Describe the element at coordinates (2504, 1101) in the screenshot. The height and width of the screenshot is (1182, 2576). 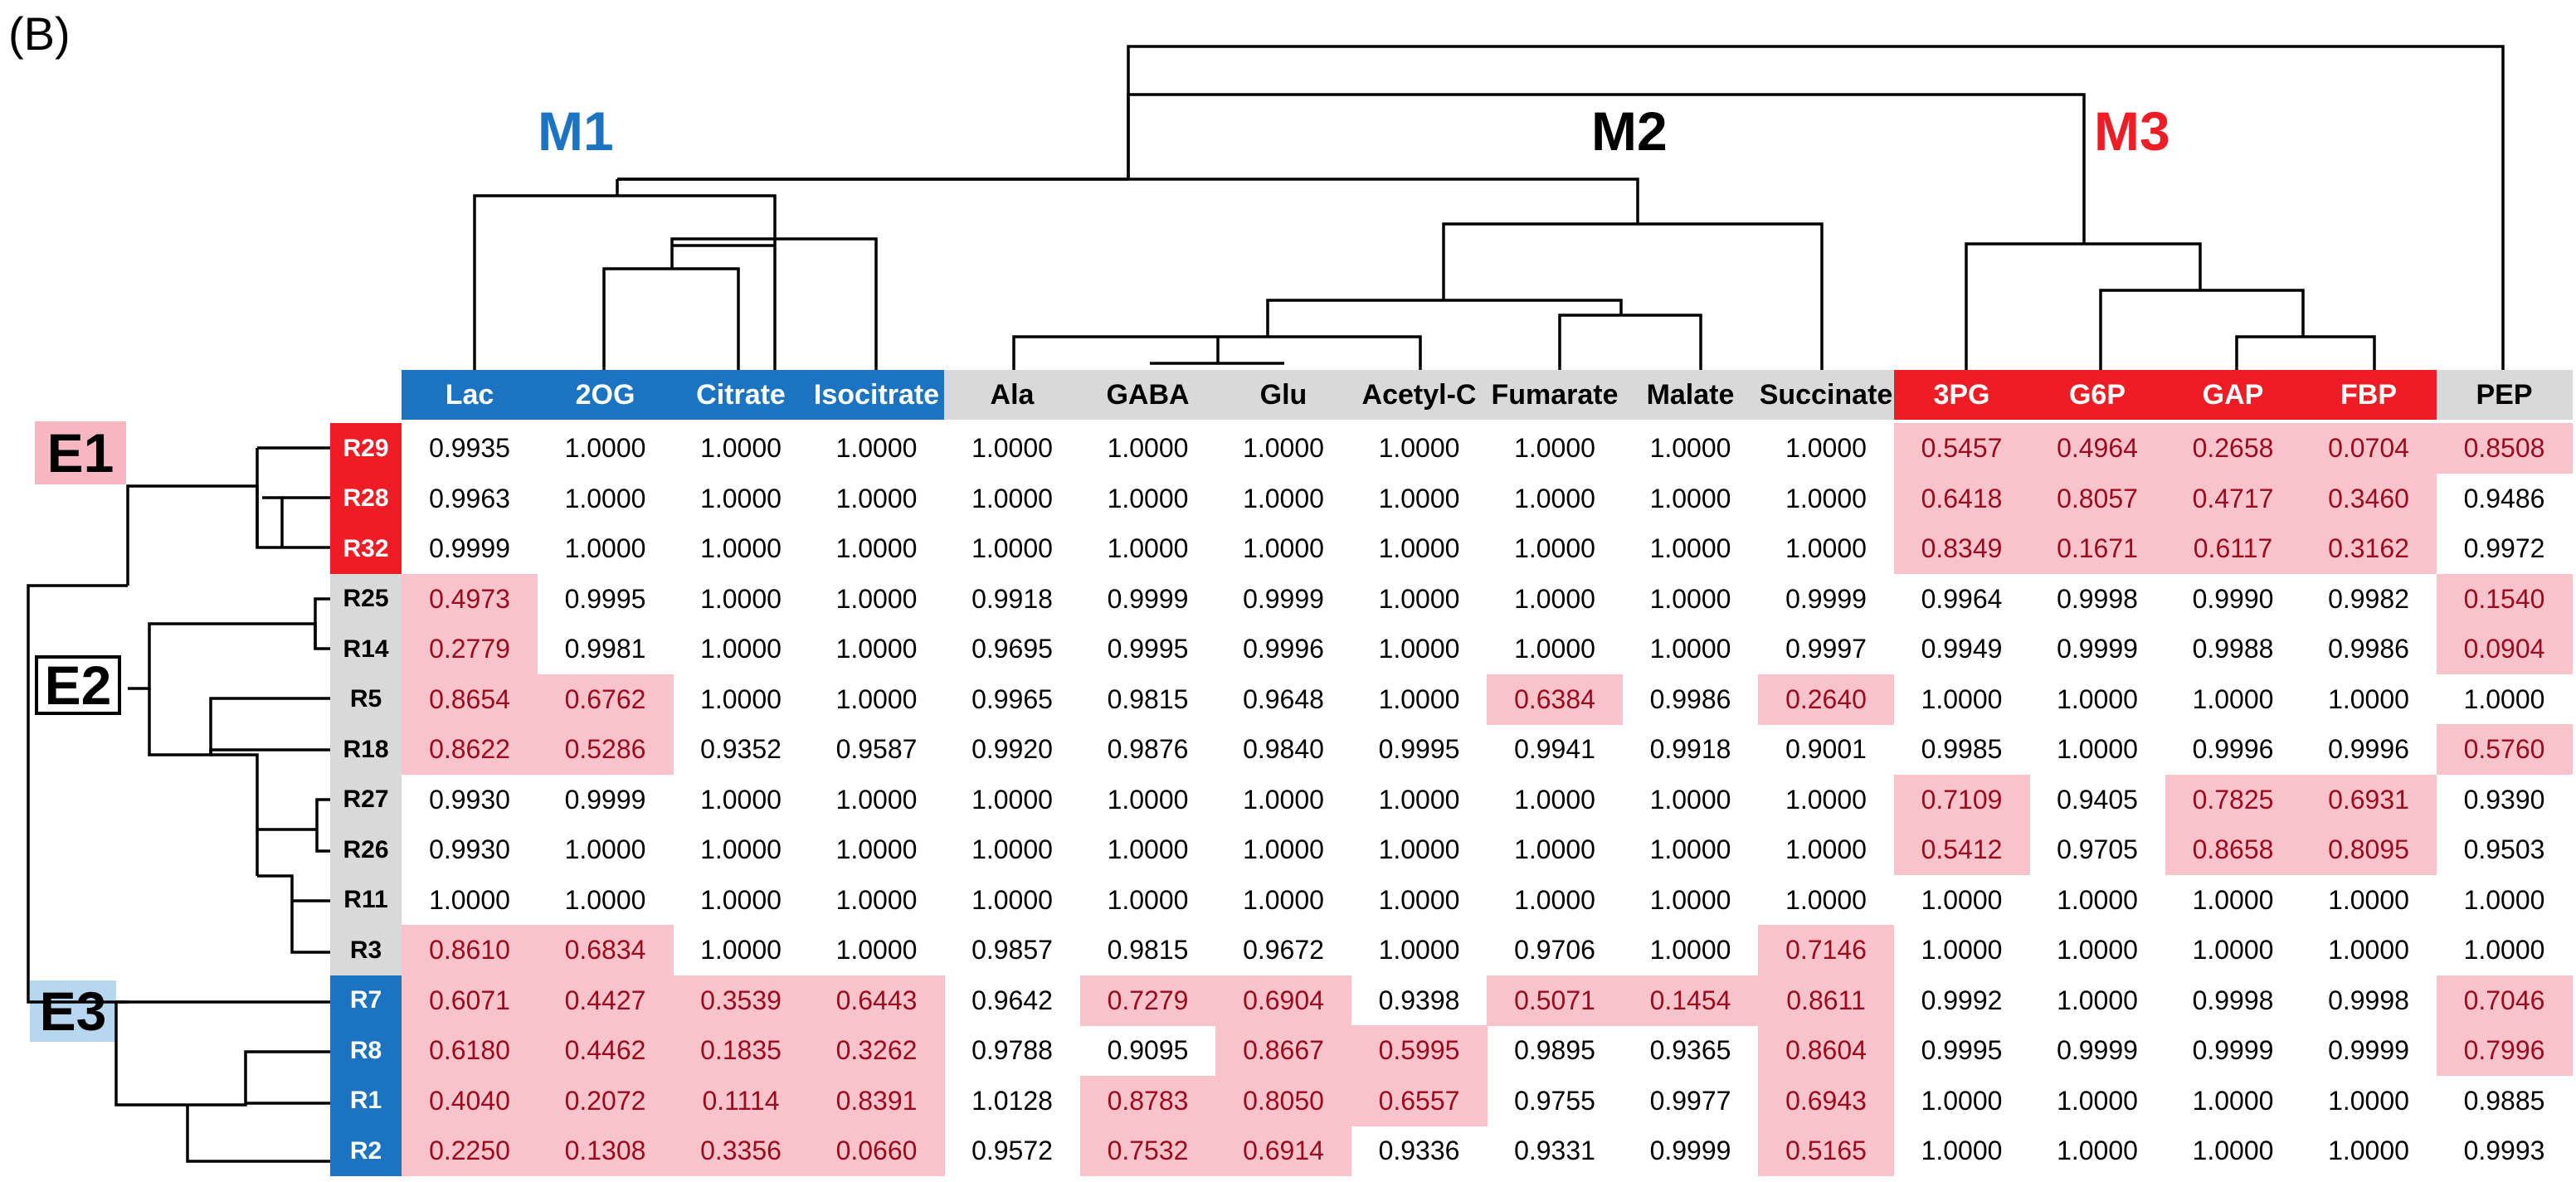
I see `table-cell: 0.9885` at that location.